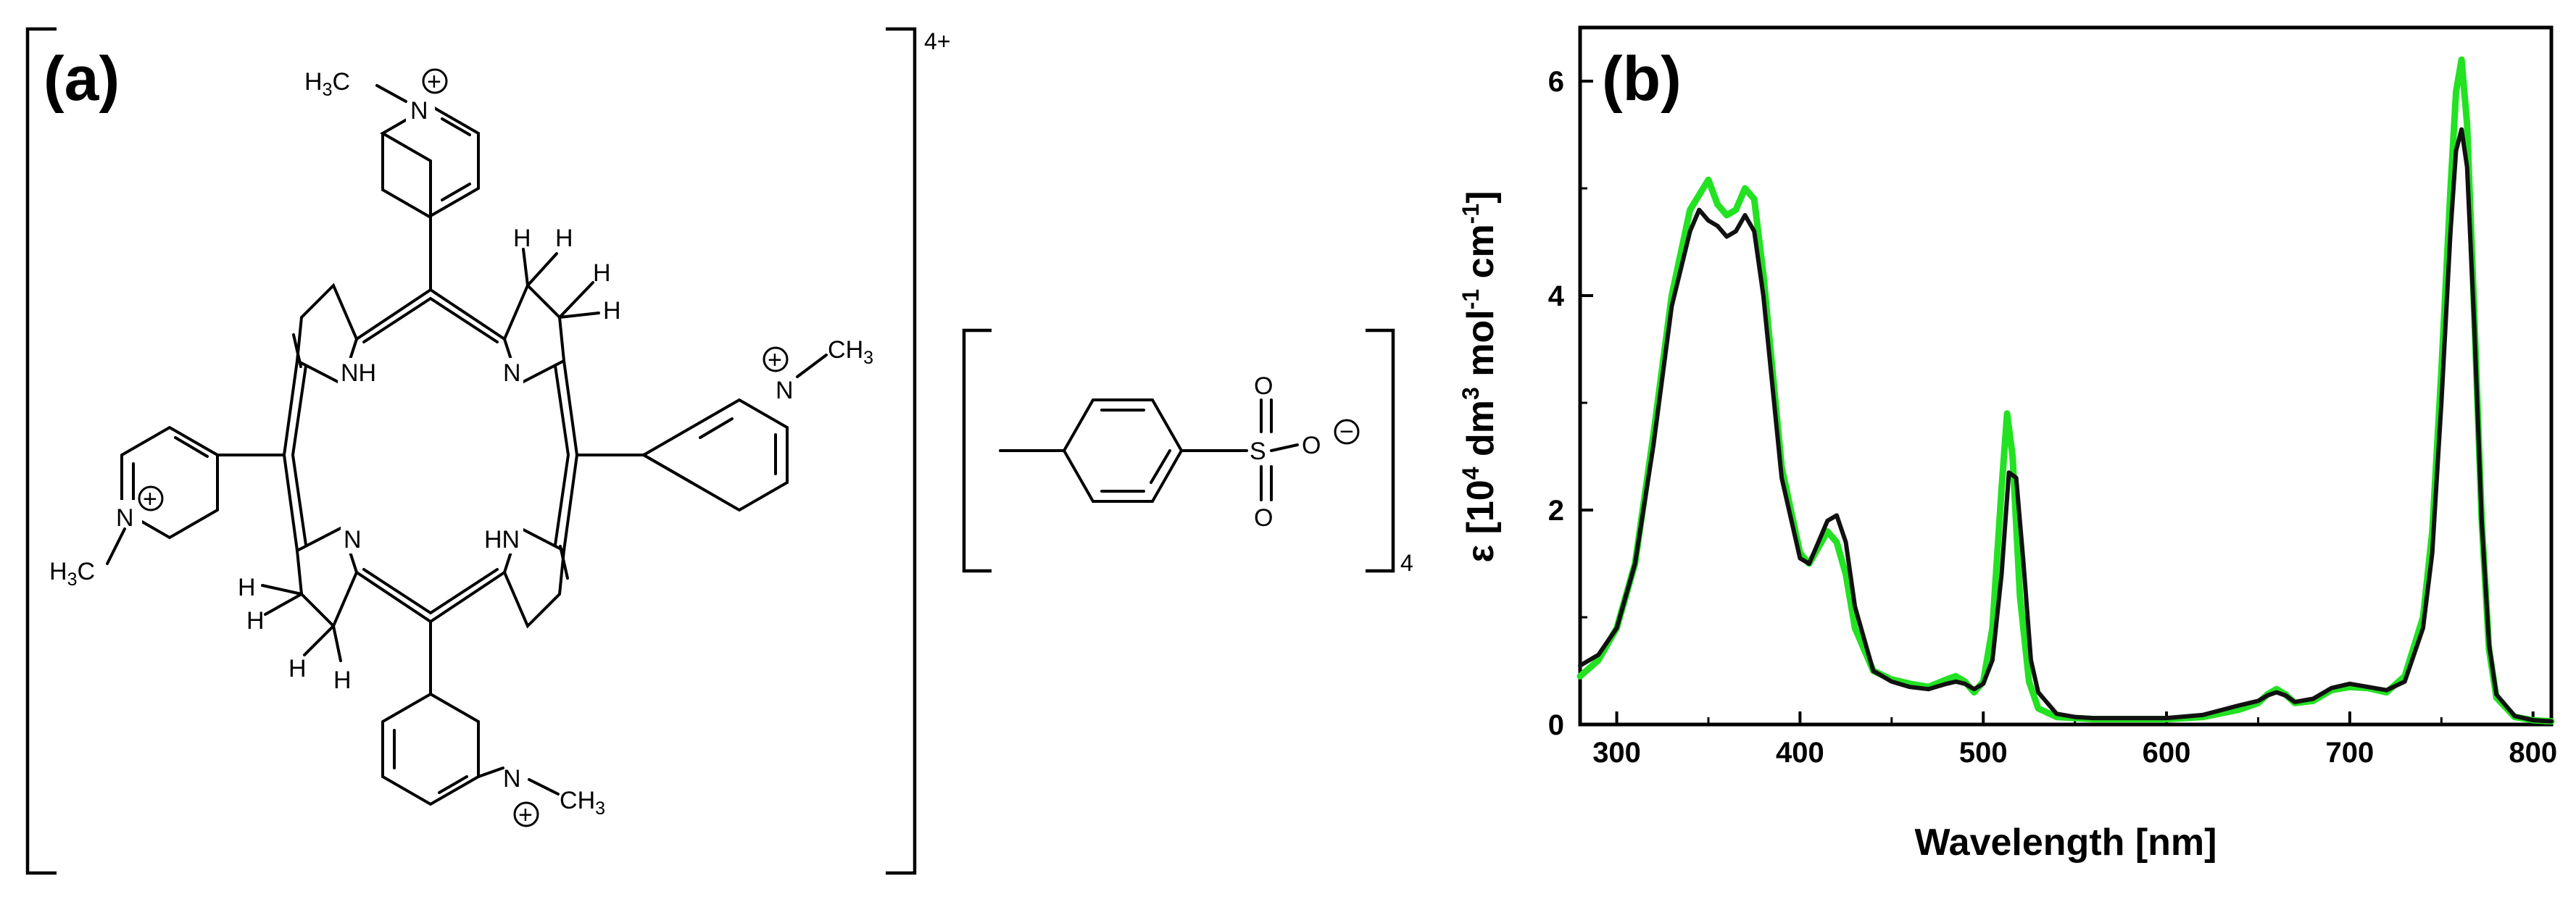 This screenshot has width=2576, height=902. Describe the element at coordinates (392, 143) in the screenshot. I see `pyridinium-top: N + H3C` at that location.